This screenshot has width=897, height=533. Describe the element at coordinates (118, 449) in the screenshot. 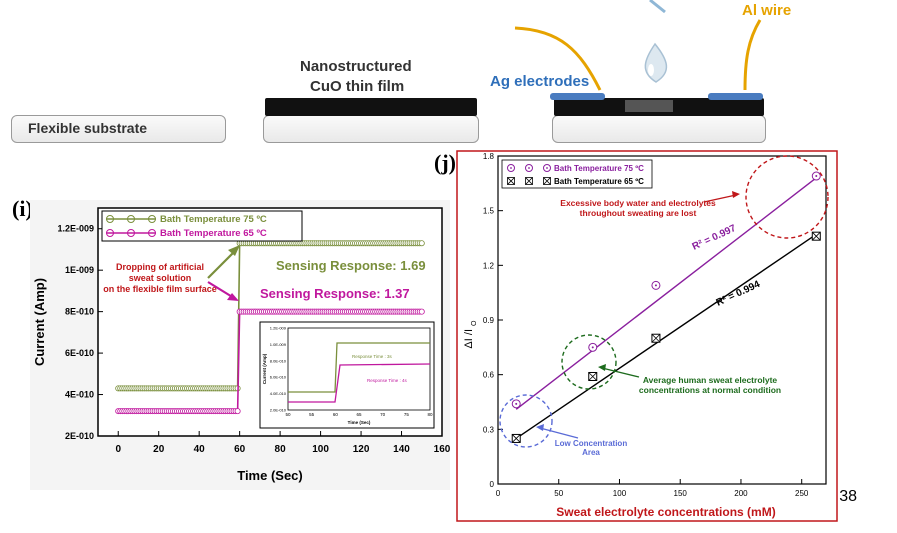

I see `chart-i-x-tick-label: 0` at that location.